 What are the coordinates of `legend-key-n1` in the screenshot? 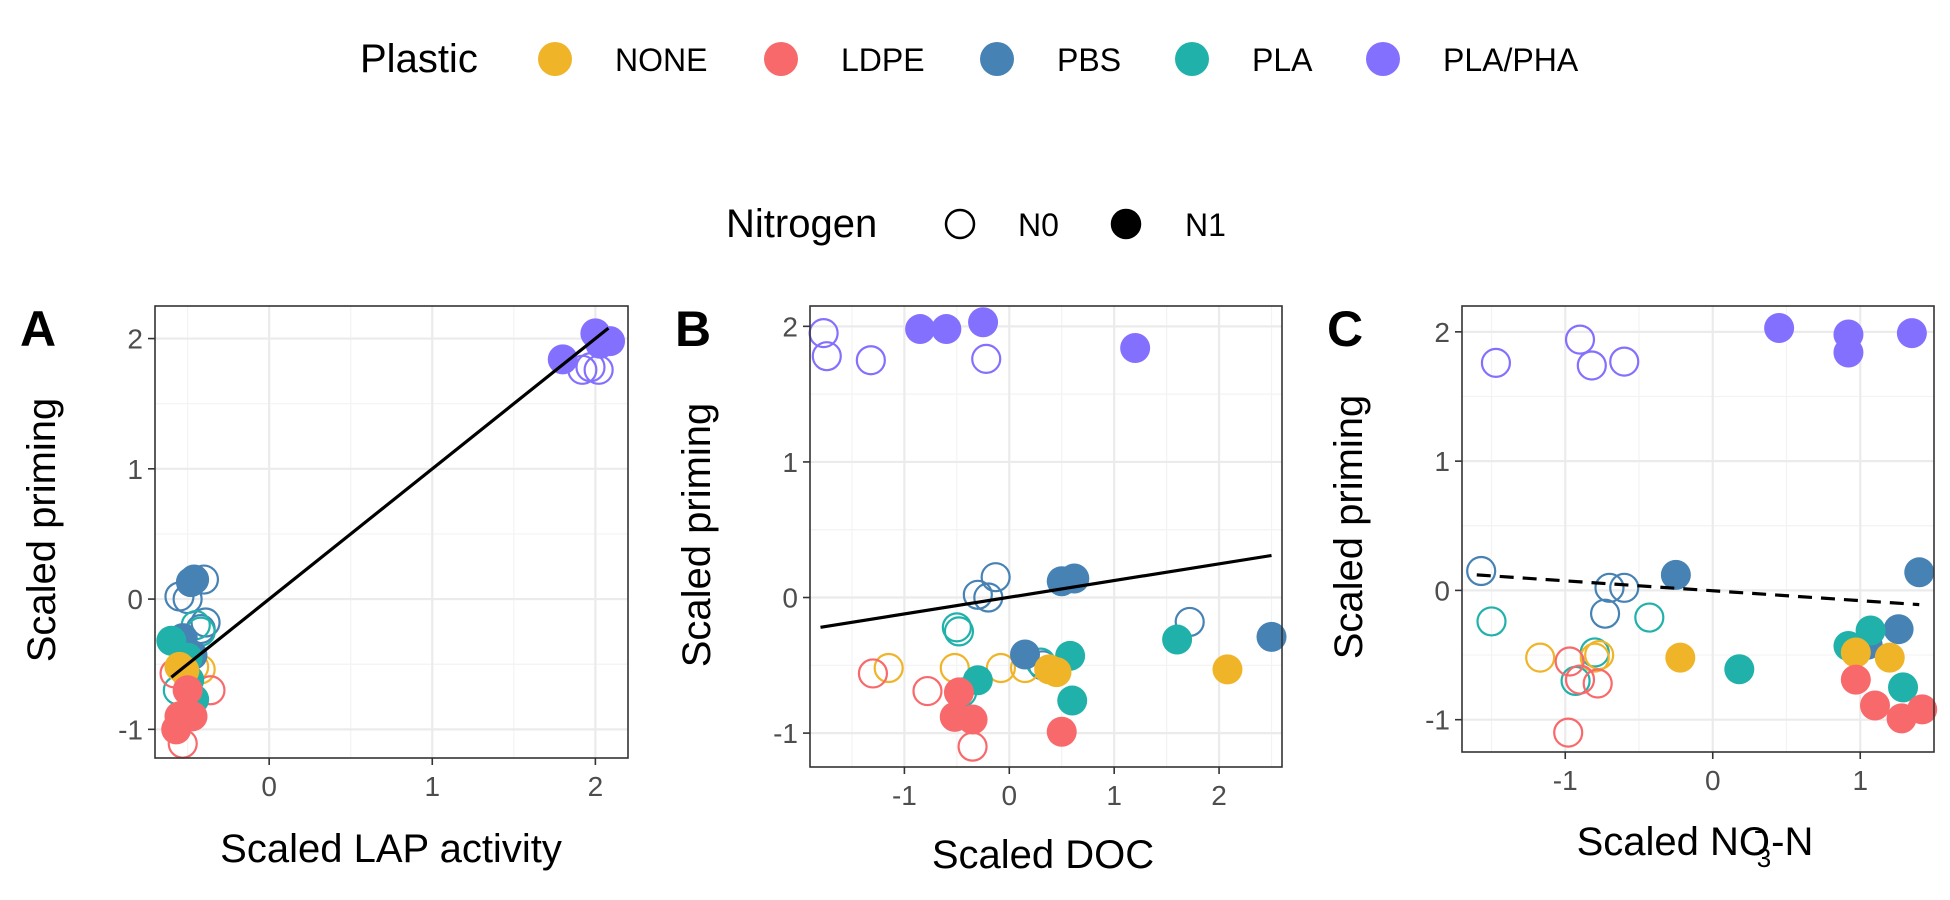 It's located at (1126, 224).